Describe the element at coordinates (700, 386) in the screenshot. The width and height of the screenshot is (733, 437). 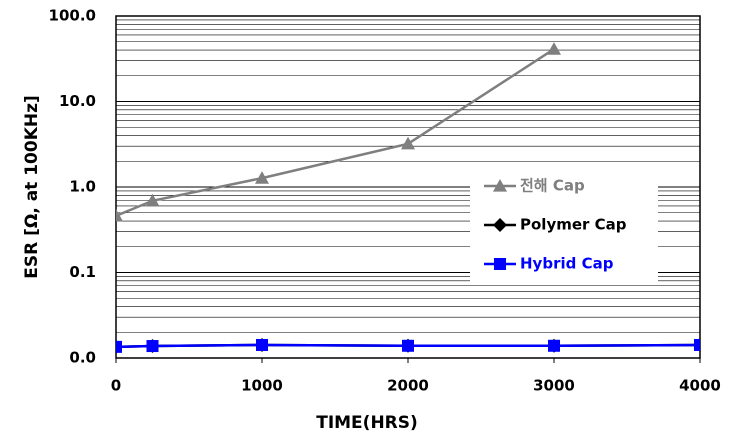
I see `x-tick-label: 4000` at that location.